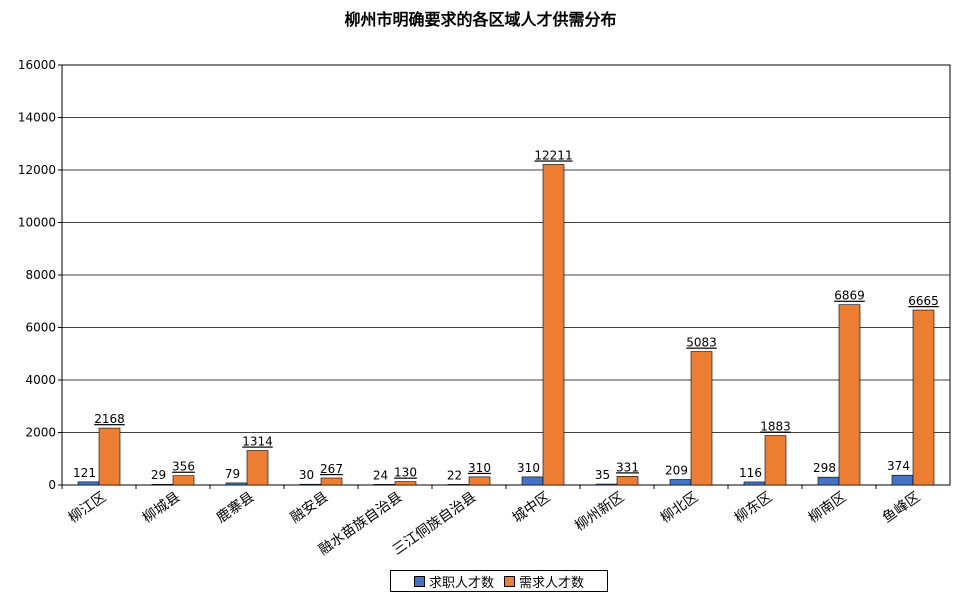  Describe the element at coordinates (600, 511) in the screenshot. I see `x-tick-label-7: 柳州新区` at that location.